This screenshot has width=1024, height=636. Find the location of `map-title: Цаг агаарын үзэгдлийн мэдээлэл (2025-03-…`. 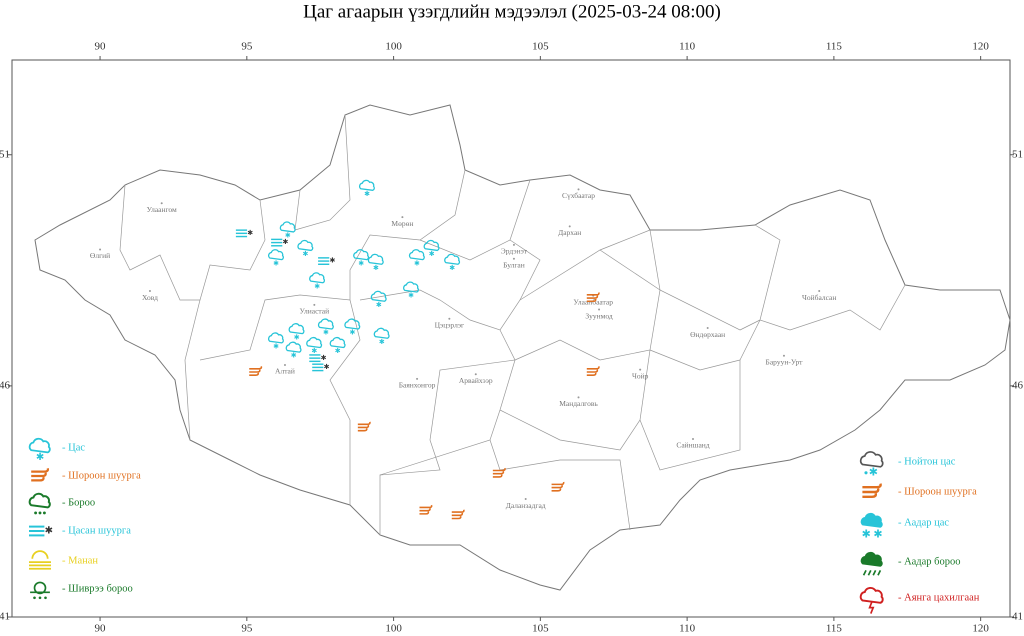

map-title: Цаг агаарын үзэгдлийн мэдээлэл (2025-03-… is located at coordinates (512, 11).